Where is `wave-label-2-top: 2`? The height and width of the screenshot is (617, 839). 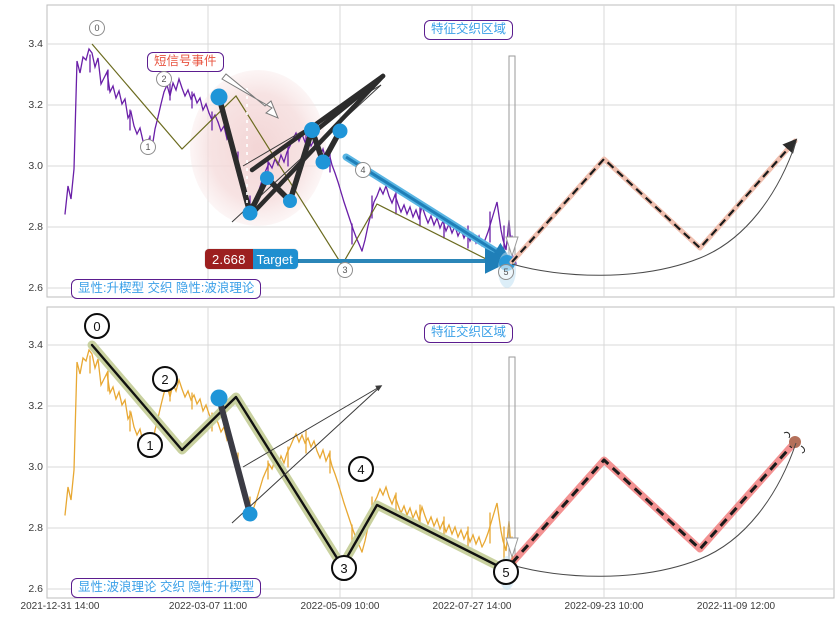
wave-label-2-top: 2 is located at coordinates (164, 79).